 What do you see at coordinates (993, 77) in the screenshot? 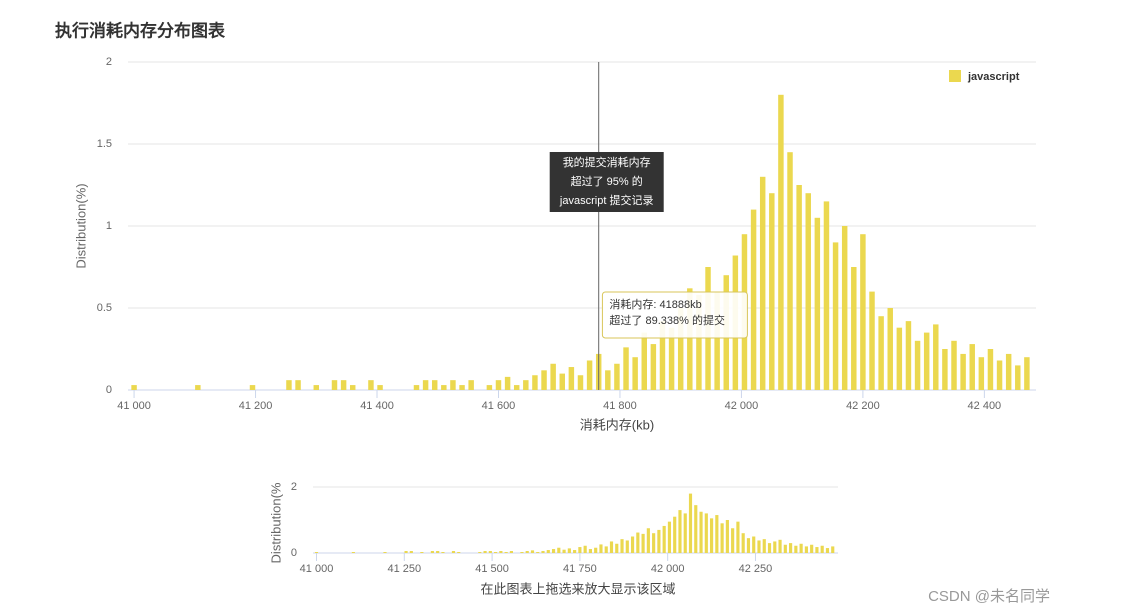
I see `legend-label: javascript` at bounding box center [993, 77].